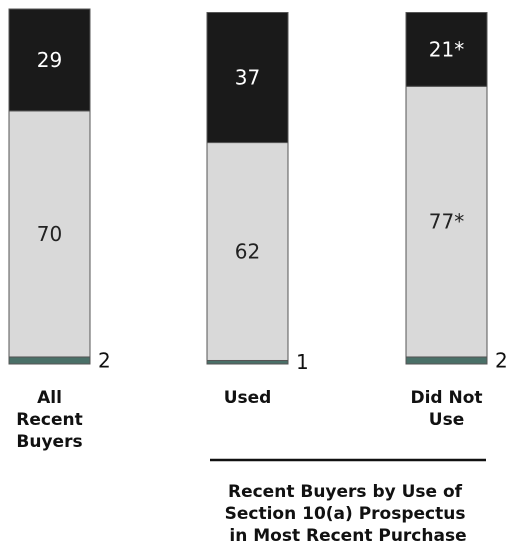  I want to click on group-title-line-1: Recent Buyers by Use of, so click(345, 492).